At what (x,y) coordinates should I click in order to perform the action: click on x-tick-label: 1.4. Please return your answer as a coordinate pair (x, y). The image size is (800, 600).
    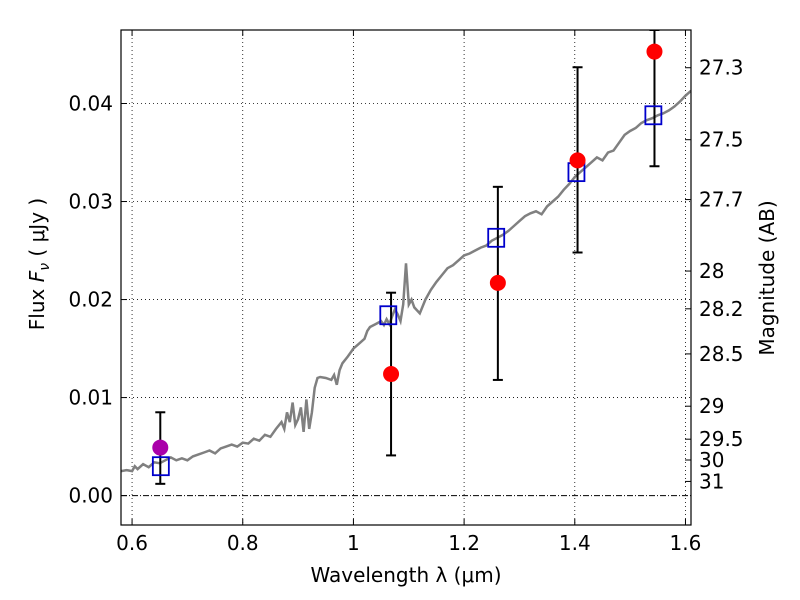
    Looking at the image, I should click on (575, 543).